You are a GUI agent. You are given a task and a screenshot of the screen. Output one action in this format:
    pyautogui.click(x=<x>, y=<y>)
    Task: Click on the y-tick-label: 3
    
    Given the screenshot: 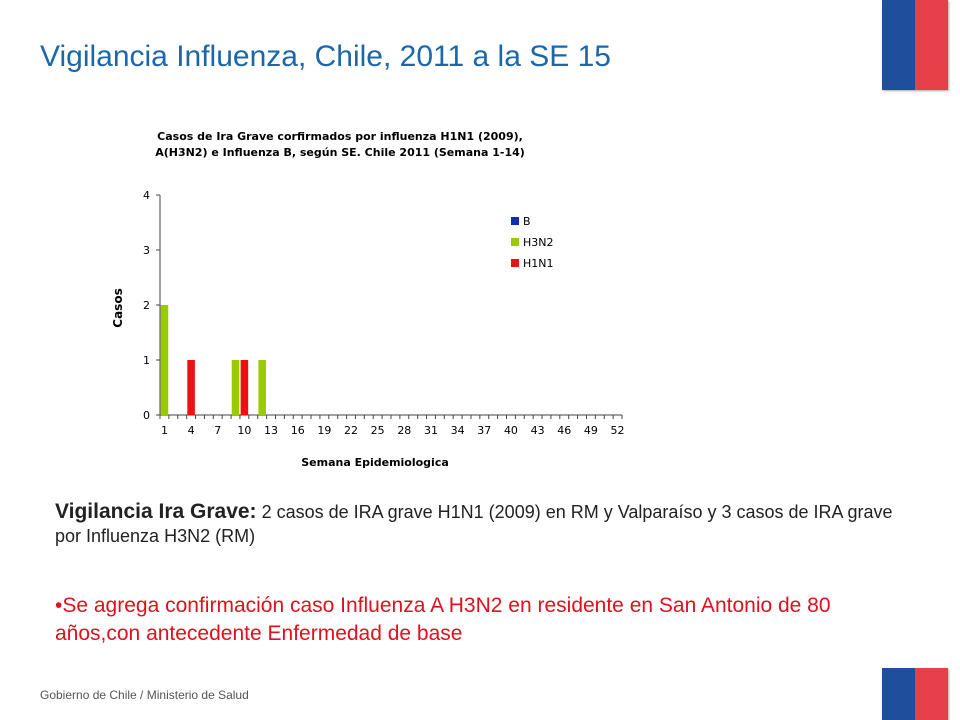 What is the action you would take?
    pyautogui.click(x=146, y=250)
    